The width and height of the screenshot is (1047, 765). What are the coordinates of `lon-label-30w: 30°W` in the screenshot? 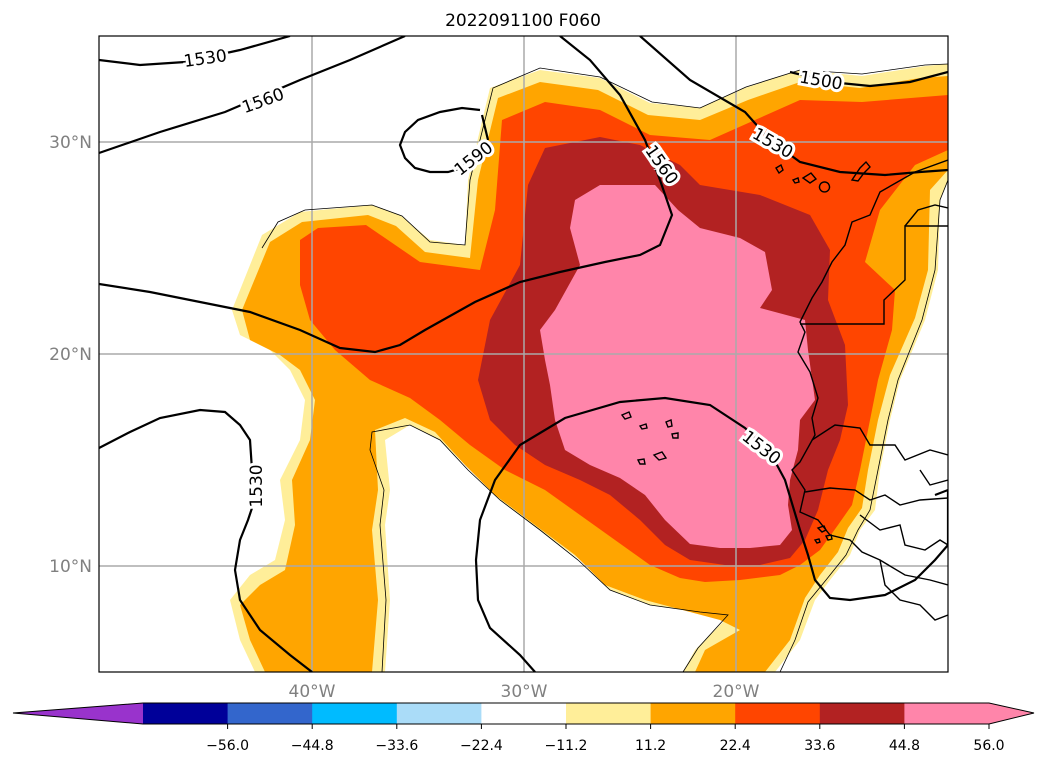 It's located at (524, 692).